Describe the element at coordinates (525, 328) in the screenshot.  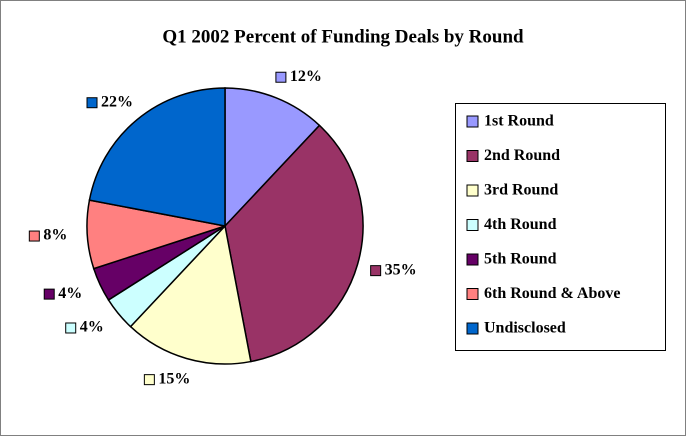
I see `legend-label: Undisclosed` at that location.